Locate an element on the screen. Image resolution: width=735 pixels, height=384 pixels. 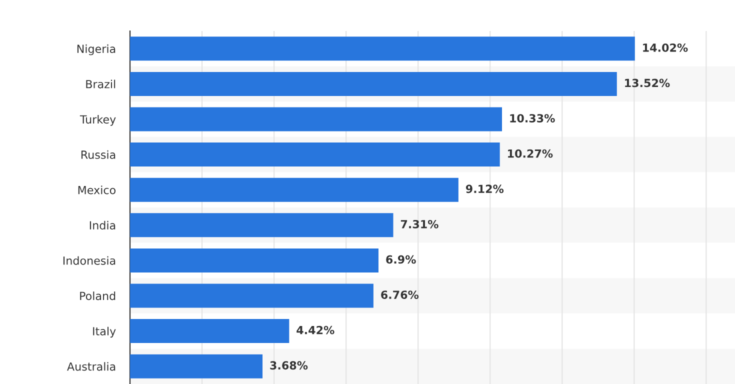
y-tick-label: Poland is located at coordinates (98, 296).